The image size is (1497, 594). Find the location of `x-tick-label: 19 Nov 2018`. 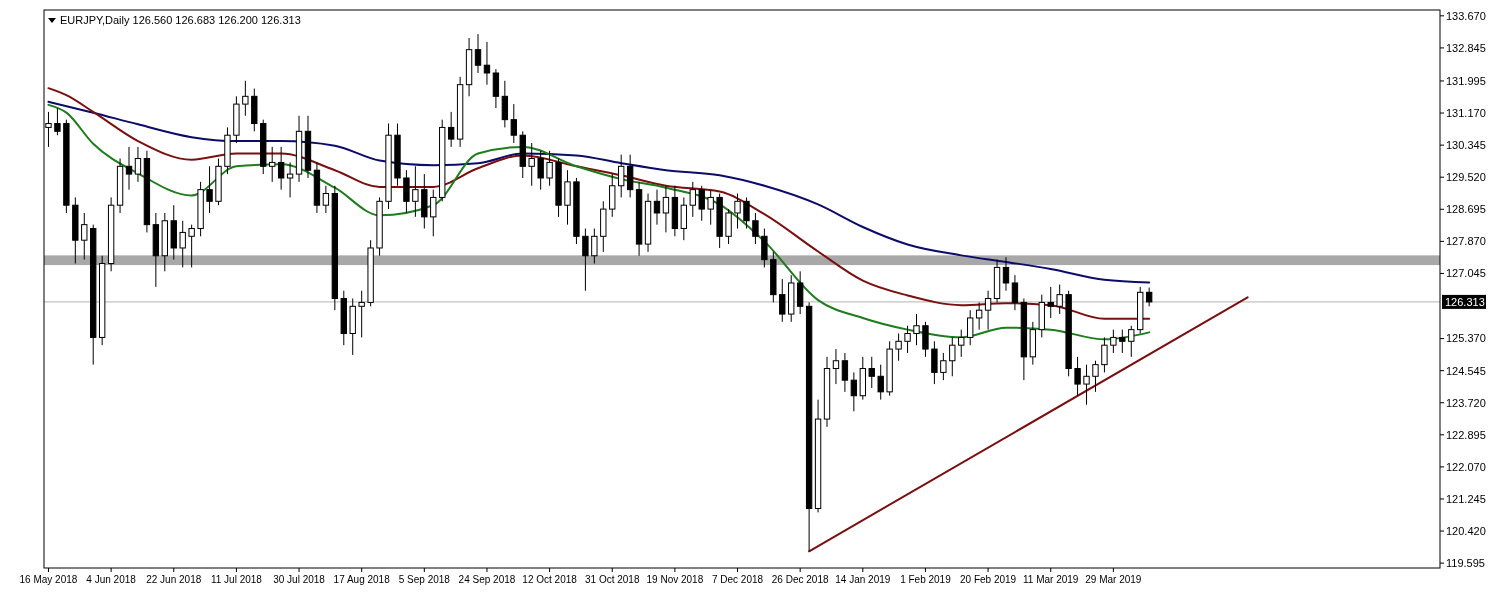

x-tick-label: 19 Nov 2018 is located at coordinates (675, 579).